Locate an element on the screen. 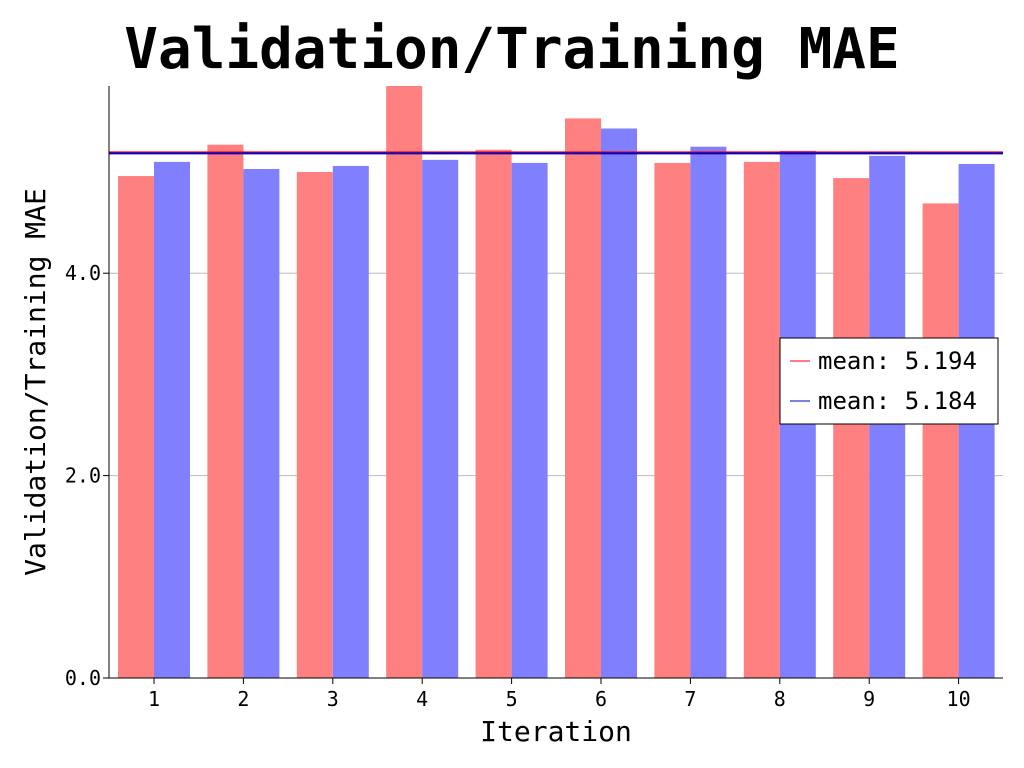 Image resolution: width=1024 pixels, height=768 pixels. x-tick-label: 7 is located at coordinates (690, 699).